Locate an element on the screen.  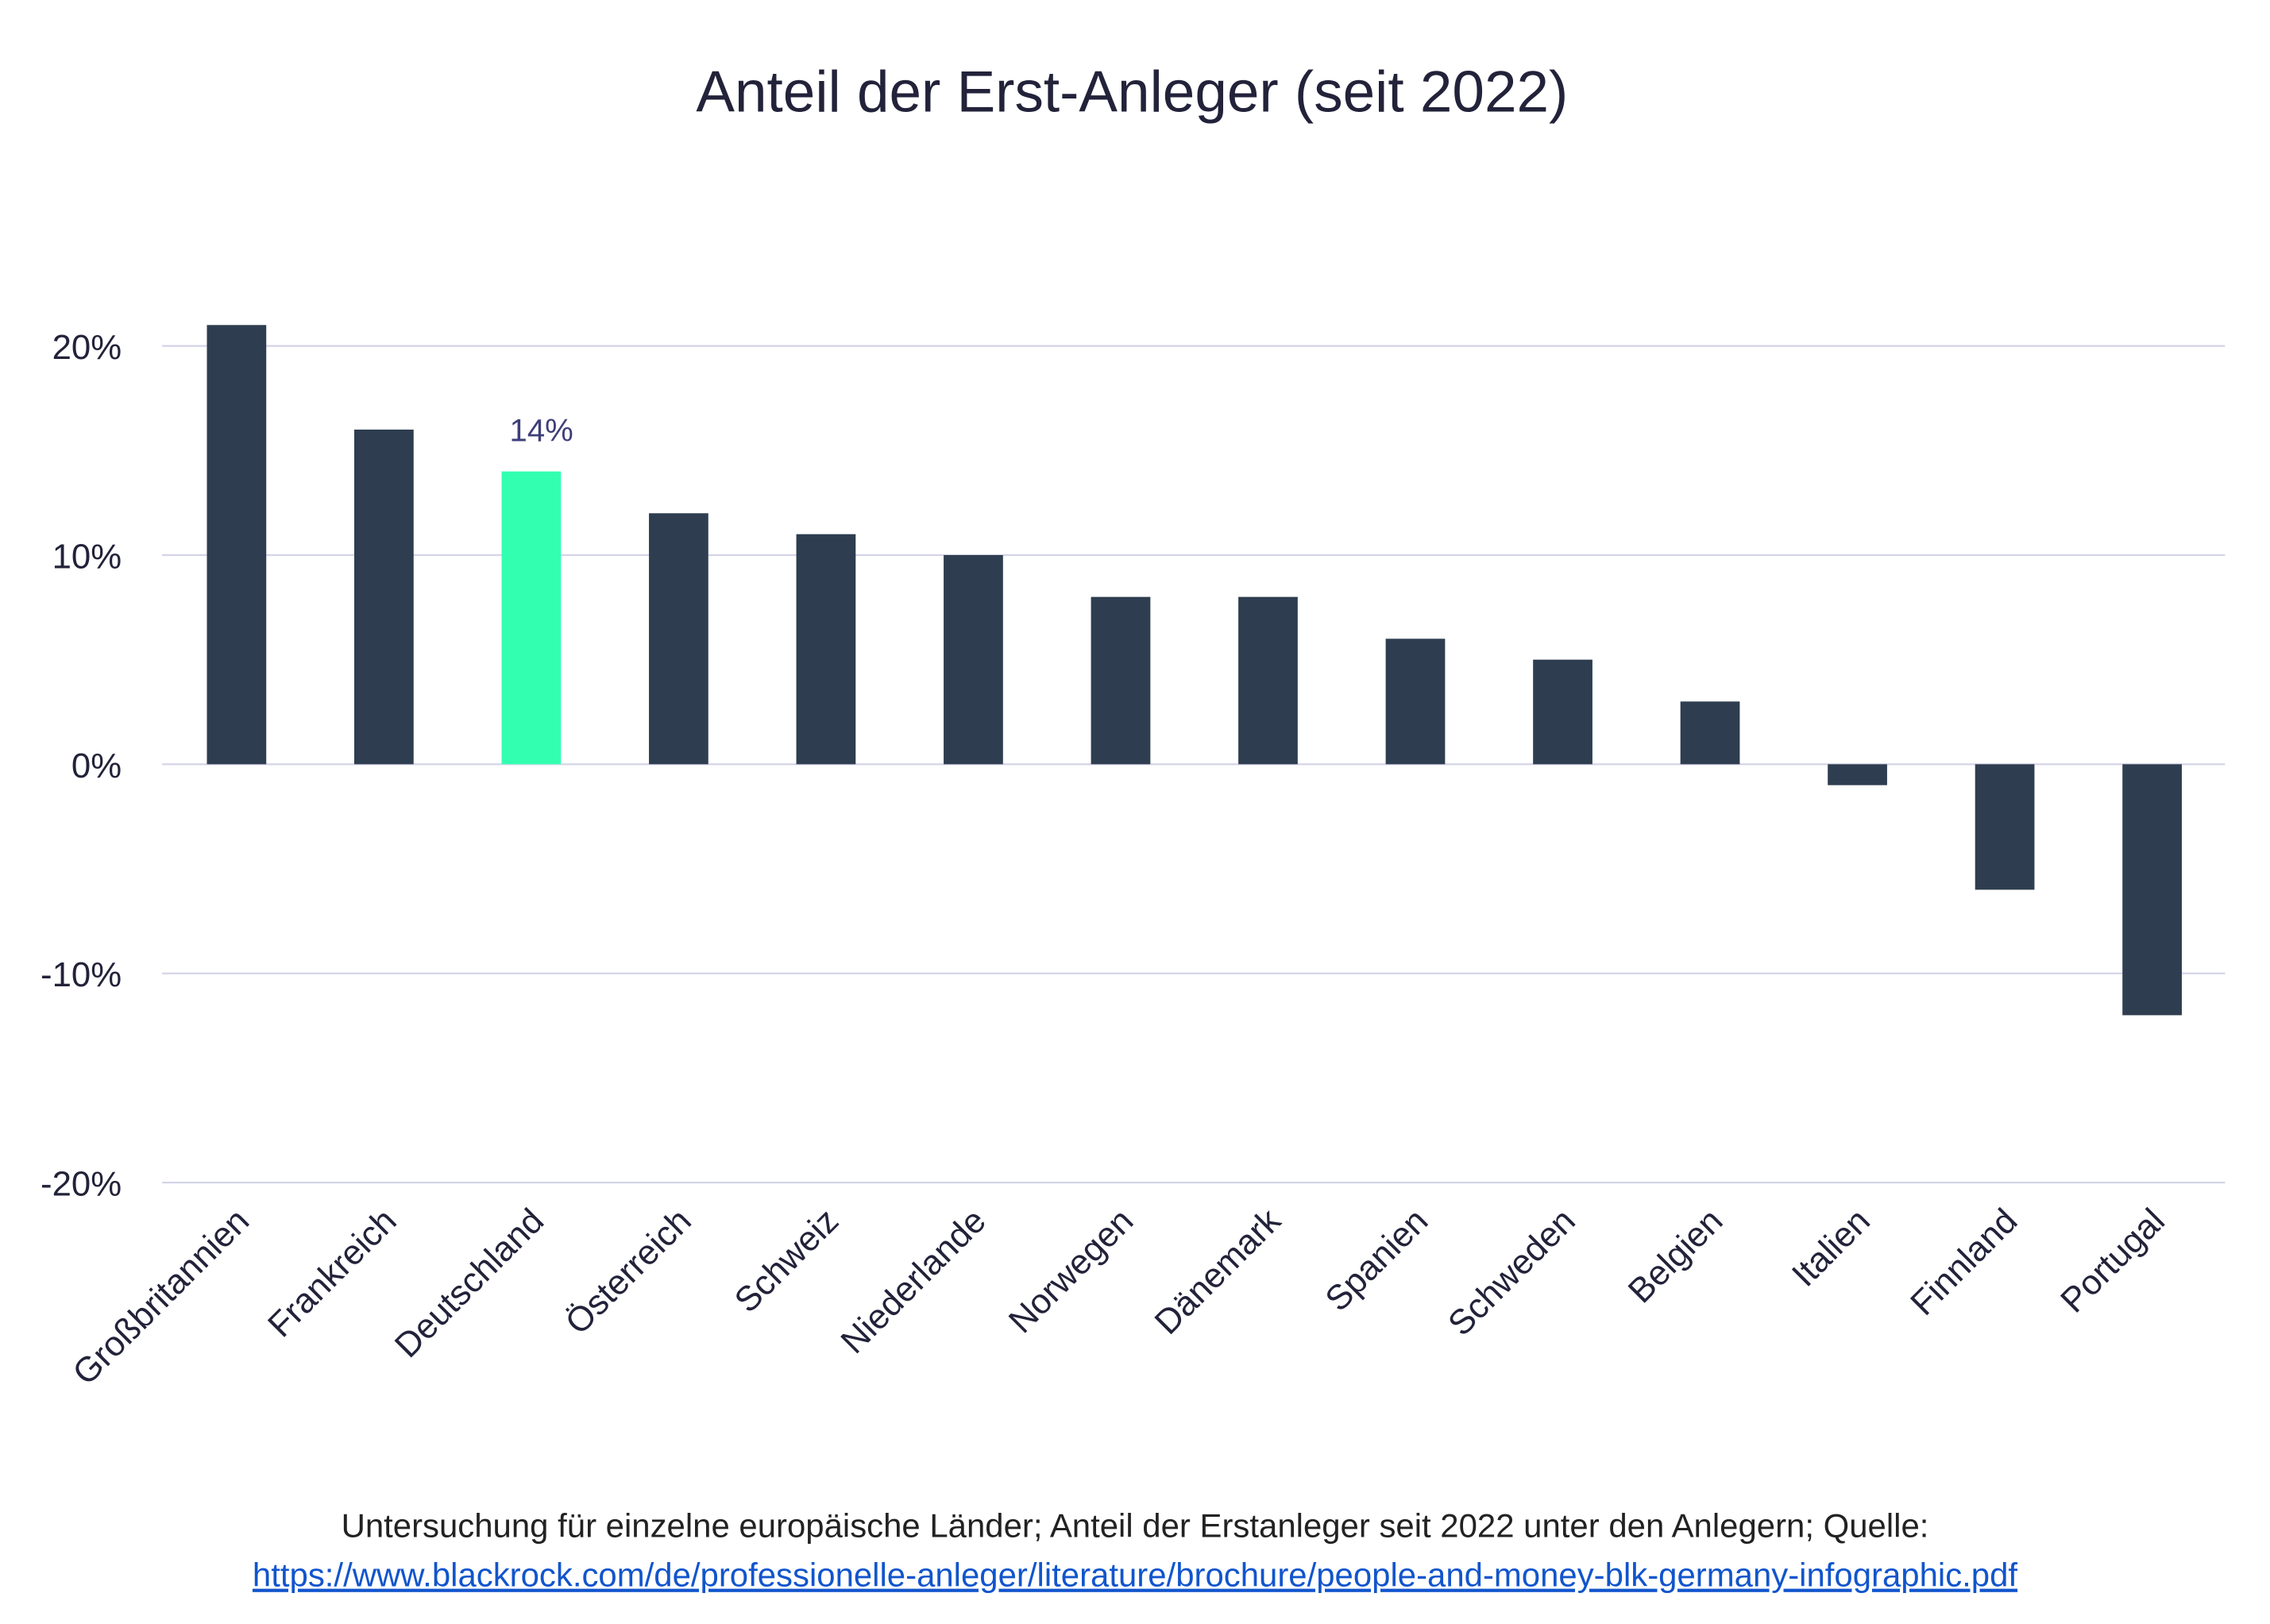
y-tick-label: 10% is located at coordinates (87, 556).